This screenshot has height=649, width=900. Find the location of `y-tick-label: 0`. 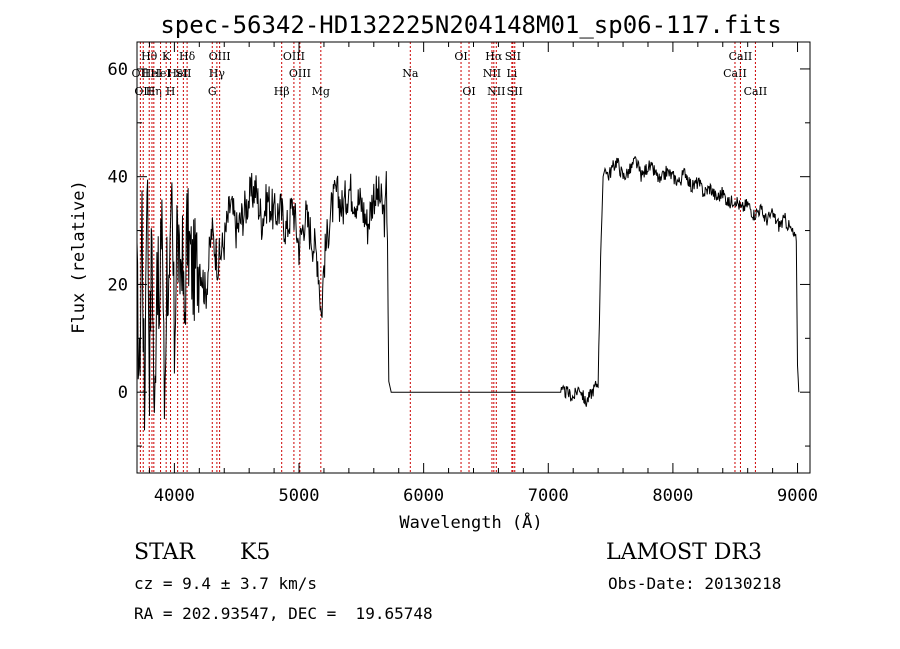

y-tick-label: 0 is located at coordinates (123, 393).